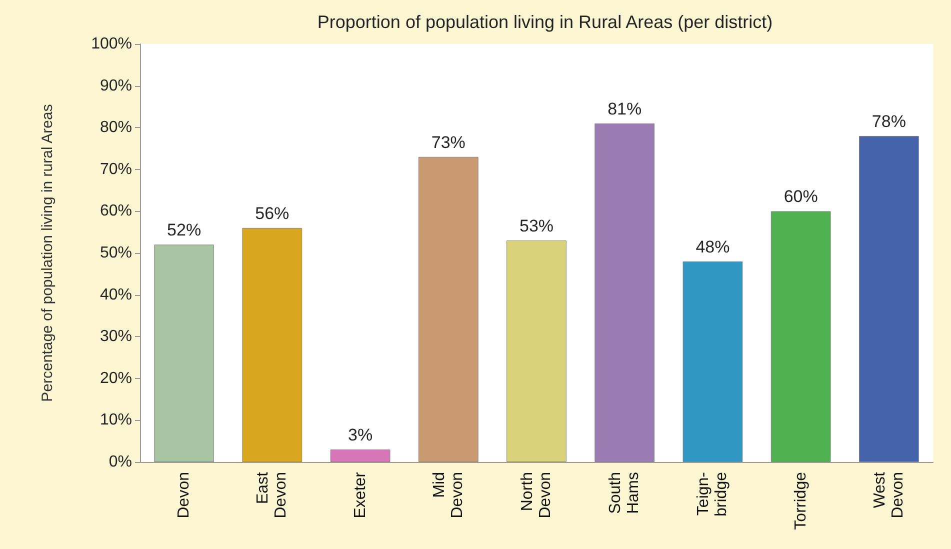  Describe the element at coordinates (536, 226) in the screenshot. I see `data-label: 53%` at that location.